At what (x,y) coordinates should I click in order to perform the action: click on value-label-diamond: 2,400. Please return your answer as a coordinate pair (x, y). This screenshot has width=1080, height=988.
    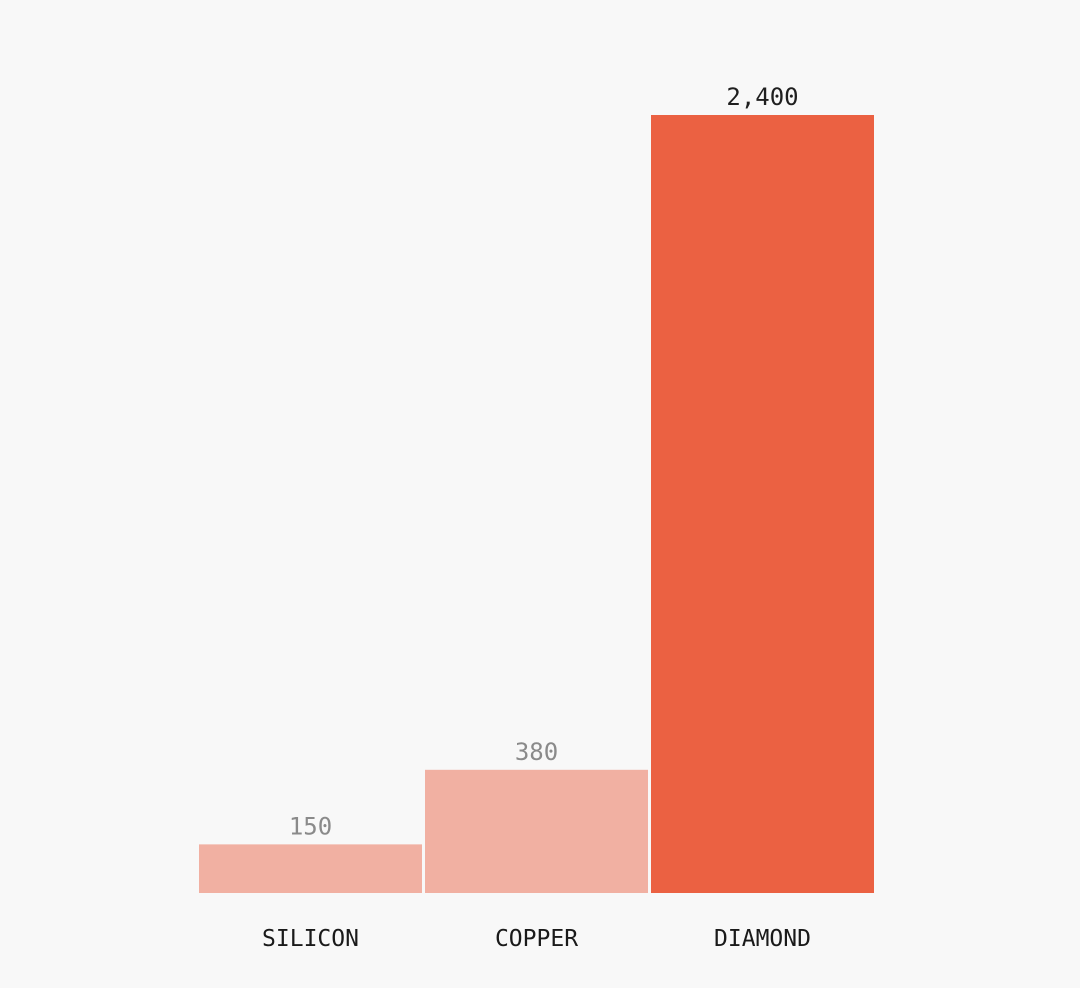
    Looking at the image, I should click on (762, 97).